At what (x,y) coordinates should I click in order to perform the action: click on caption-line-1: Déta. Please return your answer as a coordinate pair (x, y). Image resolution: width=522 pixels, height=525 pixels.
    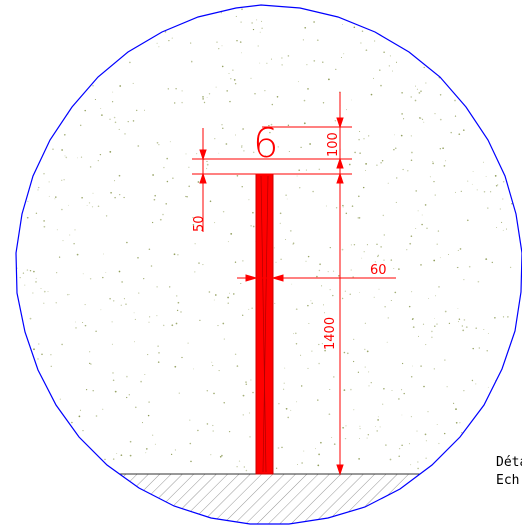
    Looking at the image, I should click on (509, 462).